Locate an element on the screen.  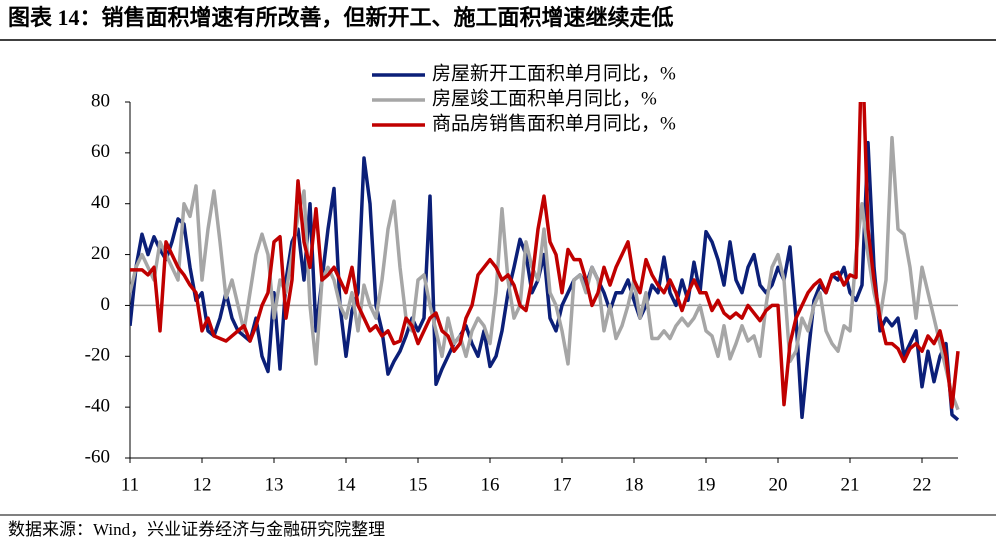
x-tick-label: 15 is located at coordinates (418, 484).